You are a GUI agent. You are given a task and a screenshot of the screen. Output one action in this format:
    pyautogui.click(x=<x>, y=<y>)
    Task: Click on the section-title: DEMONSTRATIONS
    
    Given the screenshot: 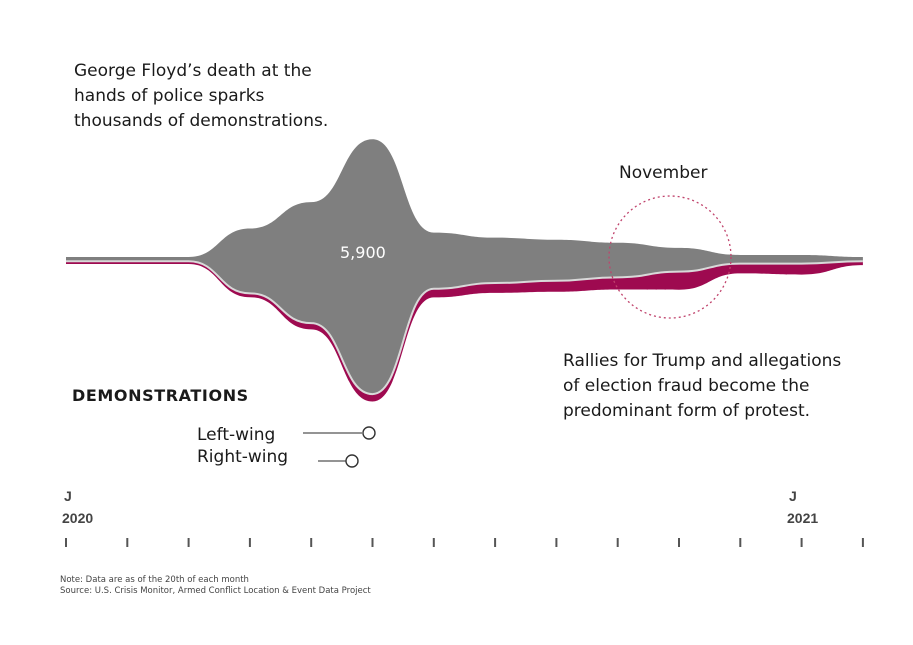 What is the action you would take?
    pyautogui.click(x=160, y=395)
    